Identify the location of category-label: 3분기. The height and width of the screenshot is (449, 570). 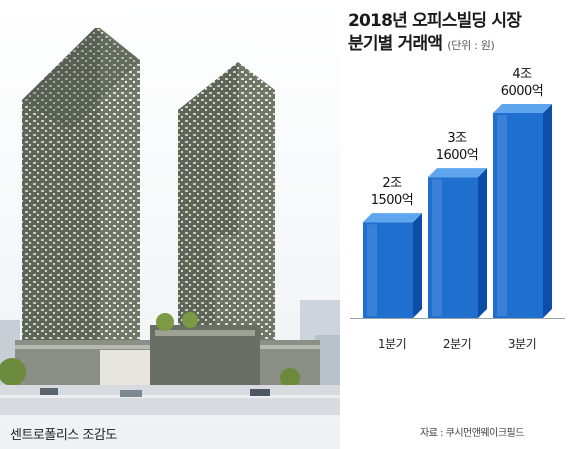
(522, 344).